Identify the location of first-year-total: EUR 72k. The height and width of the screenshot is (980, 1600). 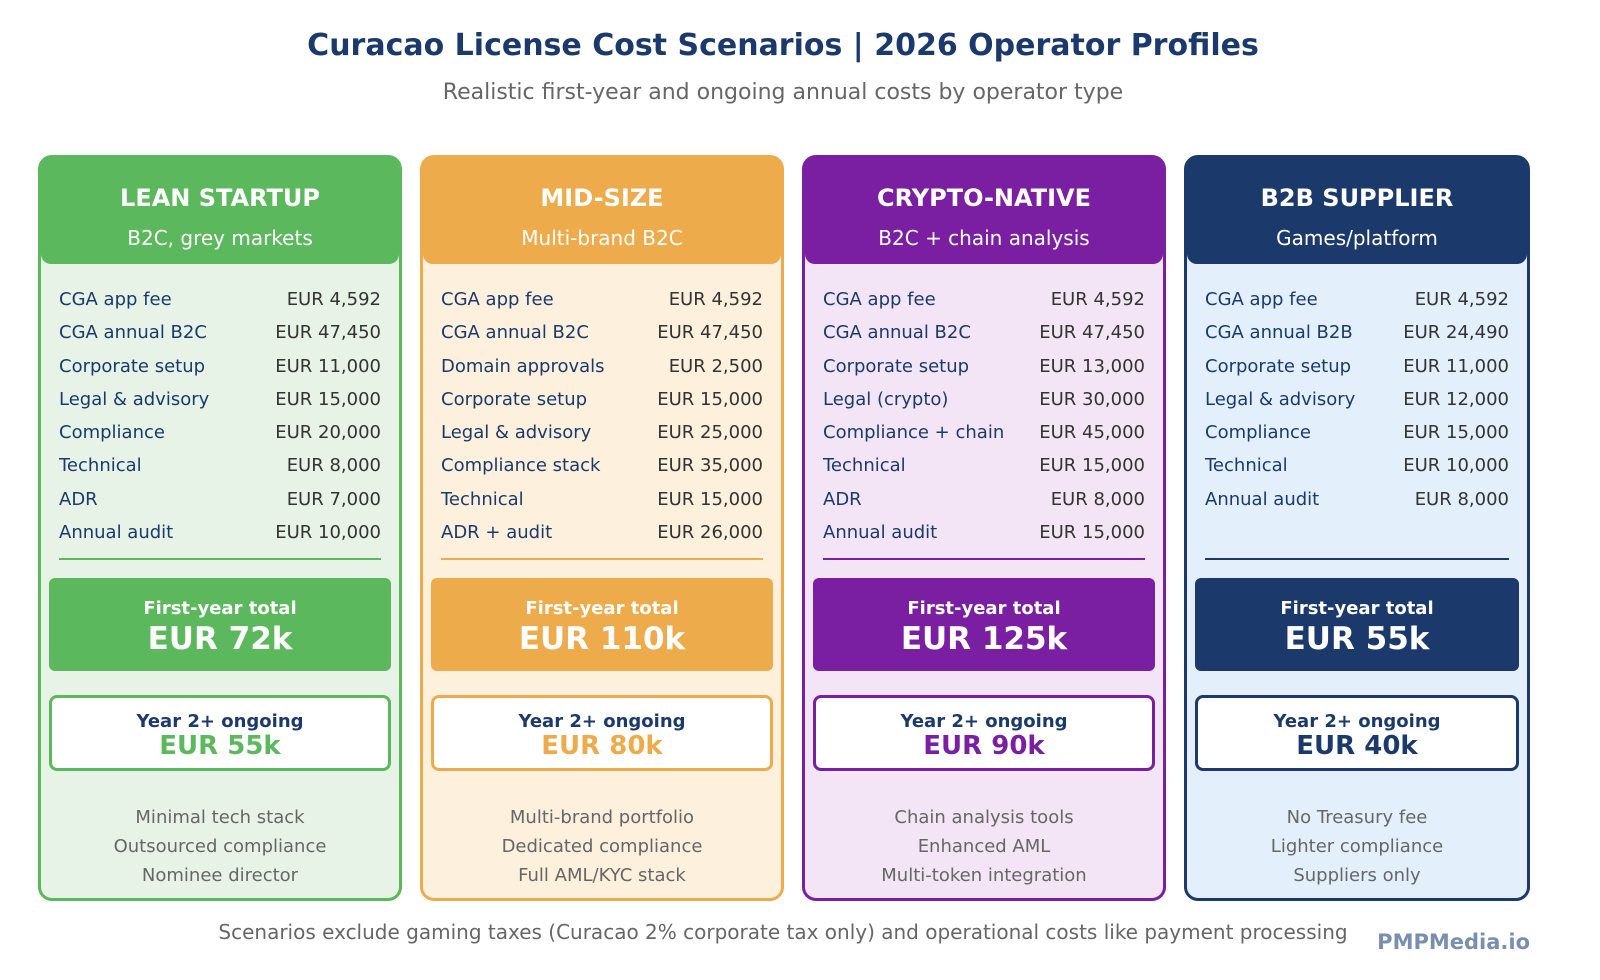
(220, 639).